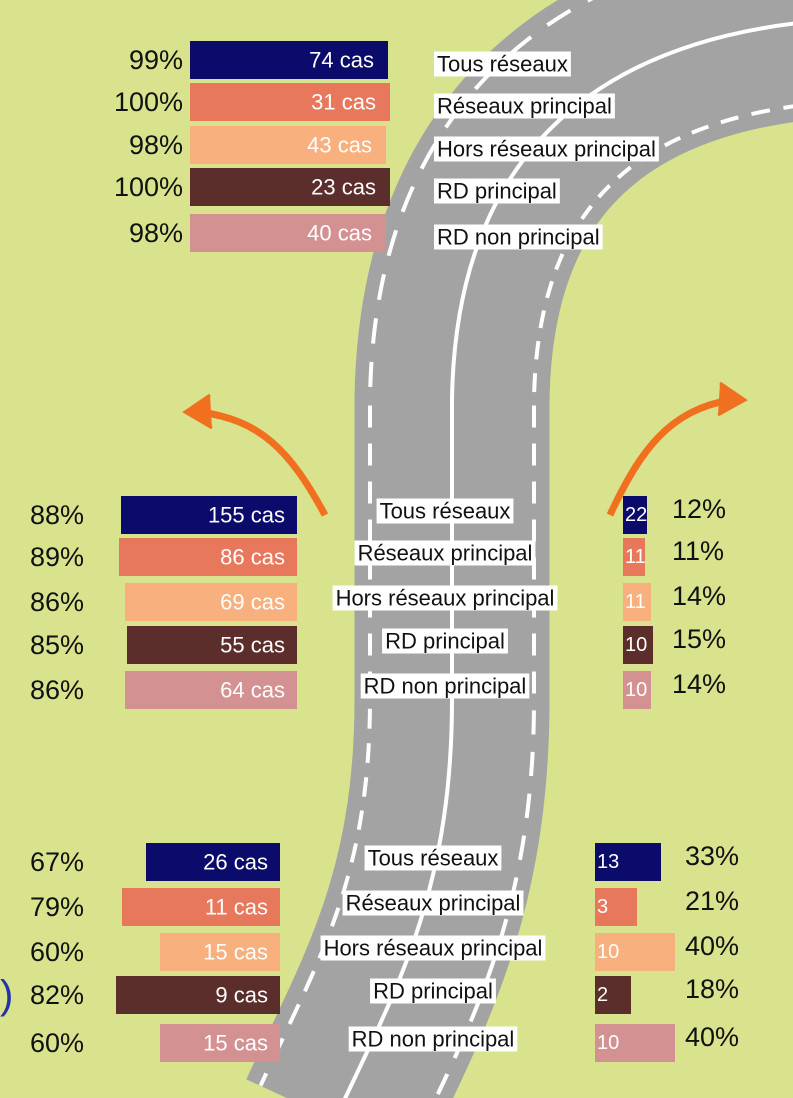 The image size is (793, 1098). I want to click on count: 22, so click(636, 515).